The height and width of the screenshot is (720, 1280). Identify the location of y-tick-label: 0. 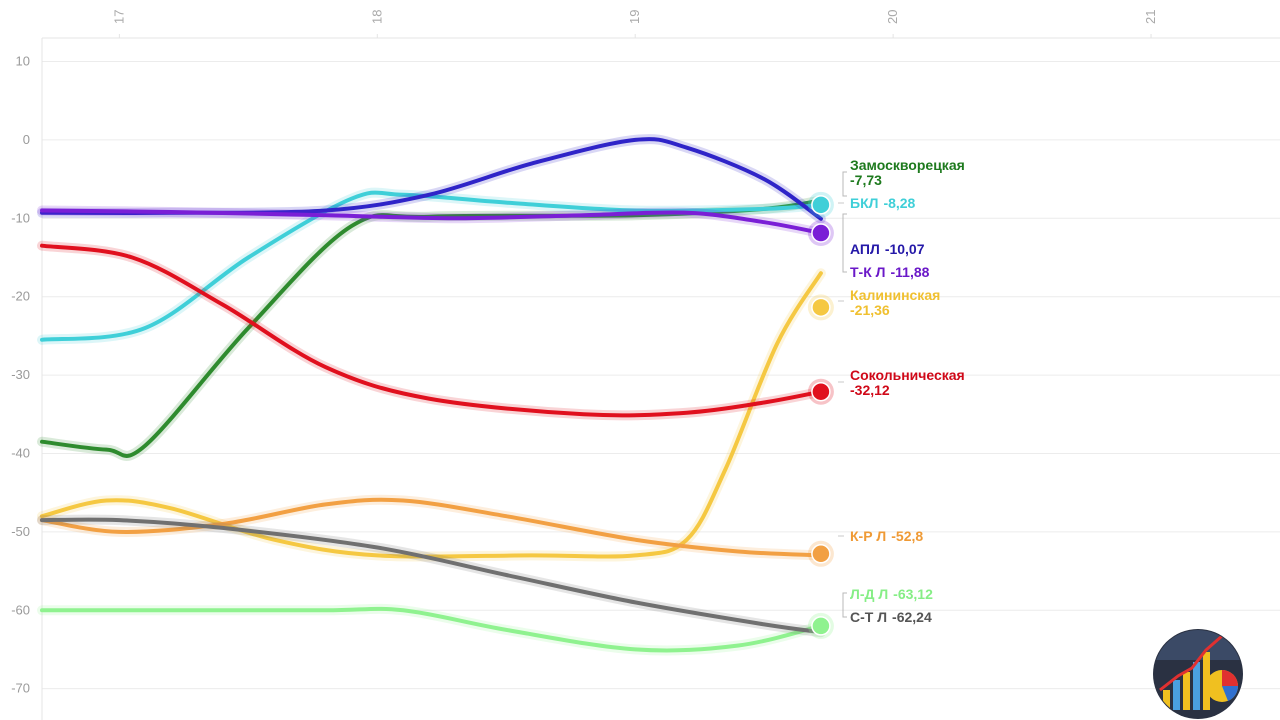
(26, 139).